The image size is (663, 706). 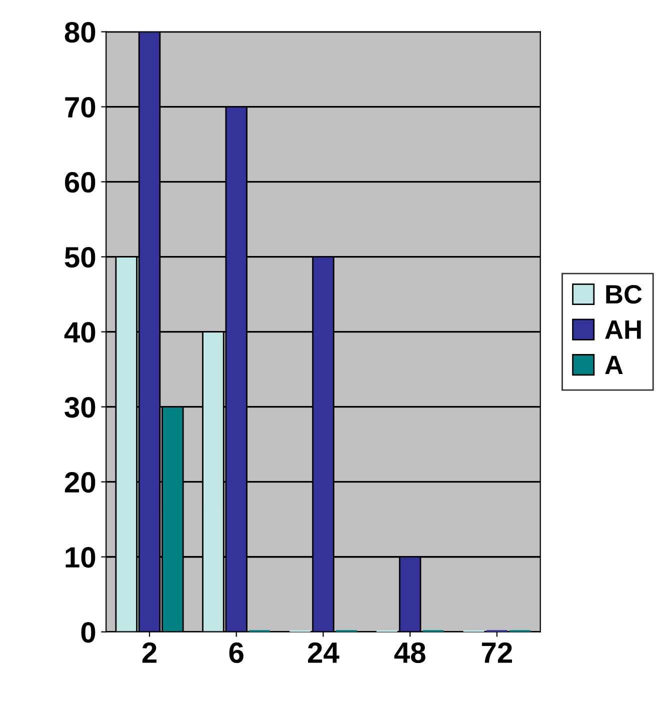 I want to click on y-tick-label: 80, so click(x=80, y=32).